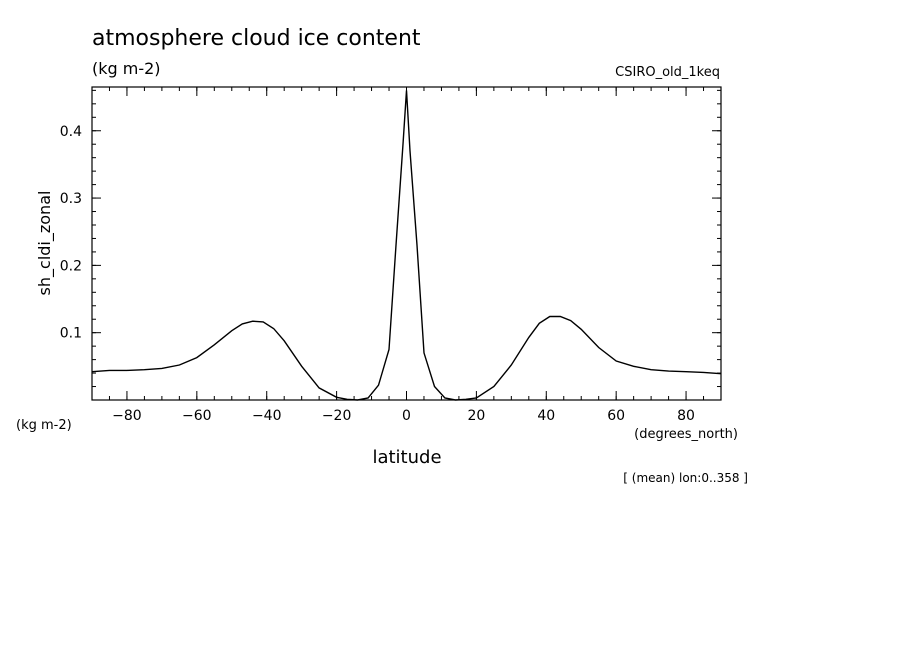 The height and width of the screenshot is (654, 904). What do you see at coordinates (685, 478) in the screenshot?
I see `footer-note: [ (mean) lon:0..358 ]` at bounding box center [685, 478].